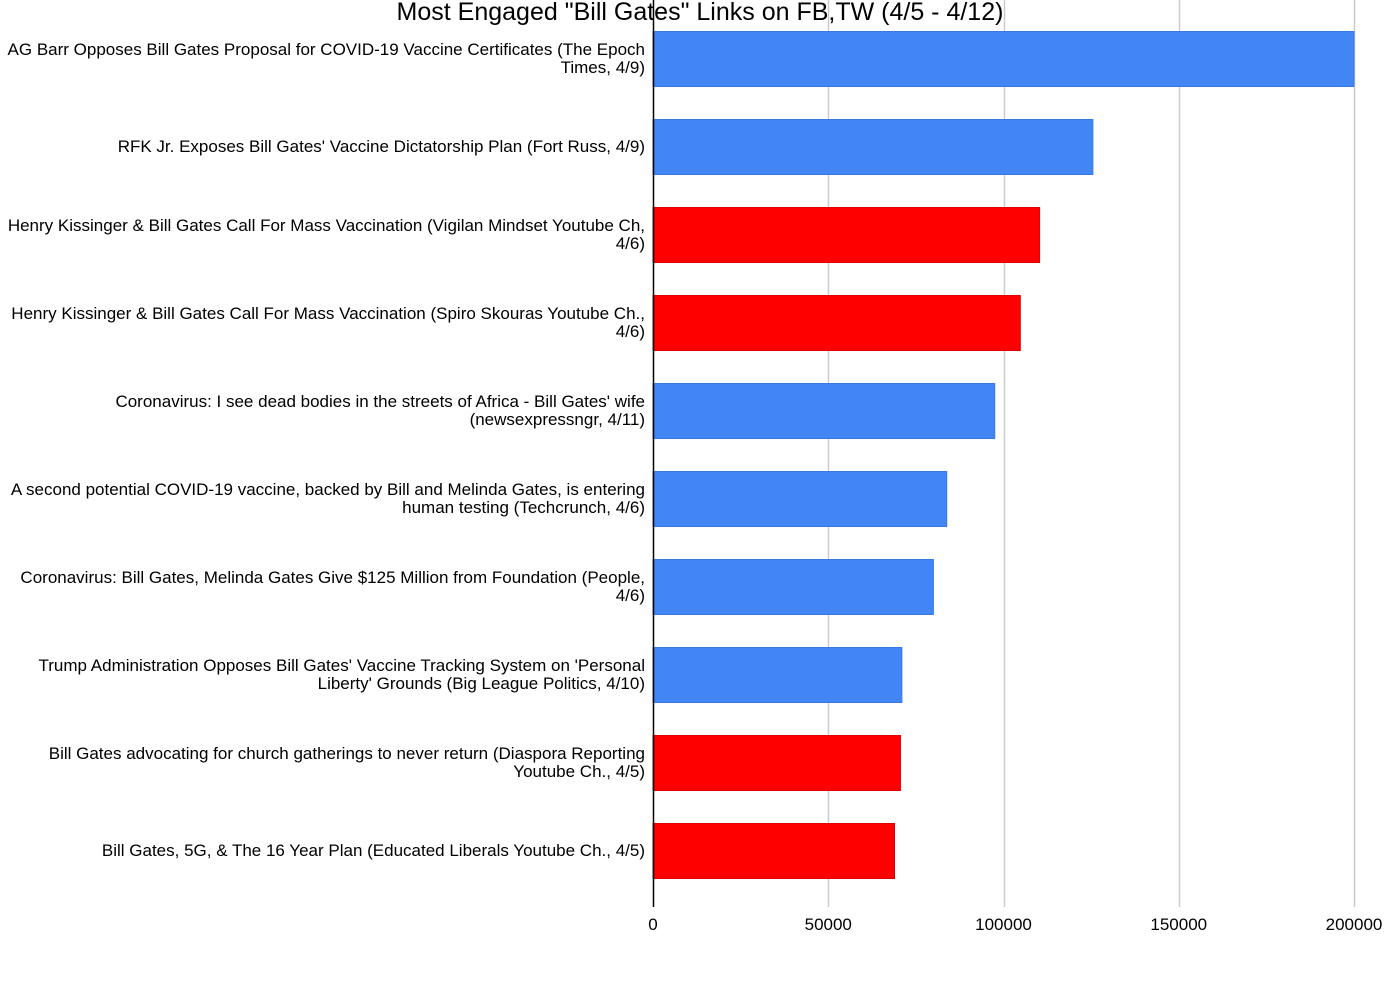 The image size is (1400, 999). Describe the element at coordinates (653, 924) in the screenshot. I see `x-tick-label: 0` at that location.